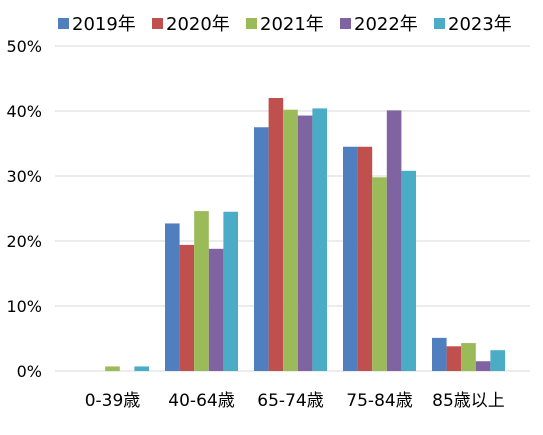 Image resolution: width=543 pixels, height=435 pixels. What do you see at coordinates (468, 401) in the screenshot?
I see `x-tick-label: 85歳以上` at bounding box center [468, 401].